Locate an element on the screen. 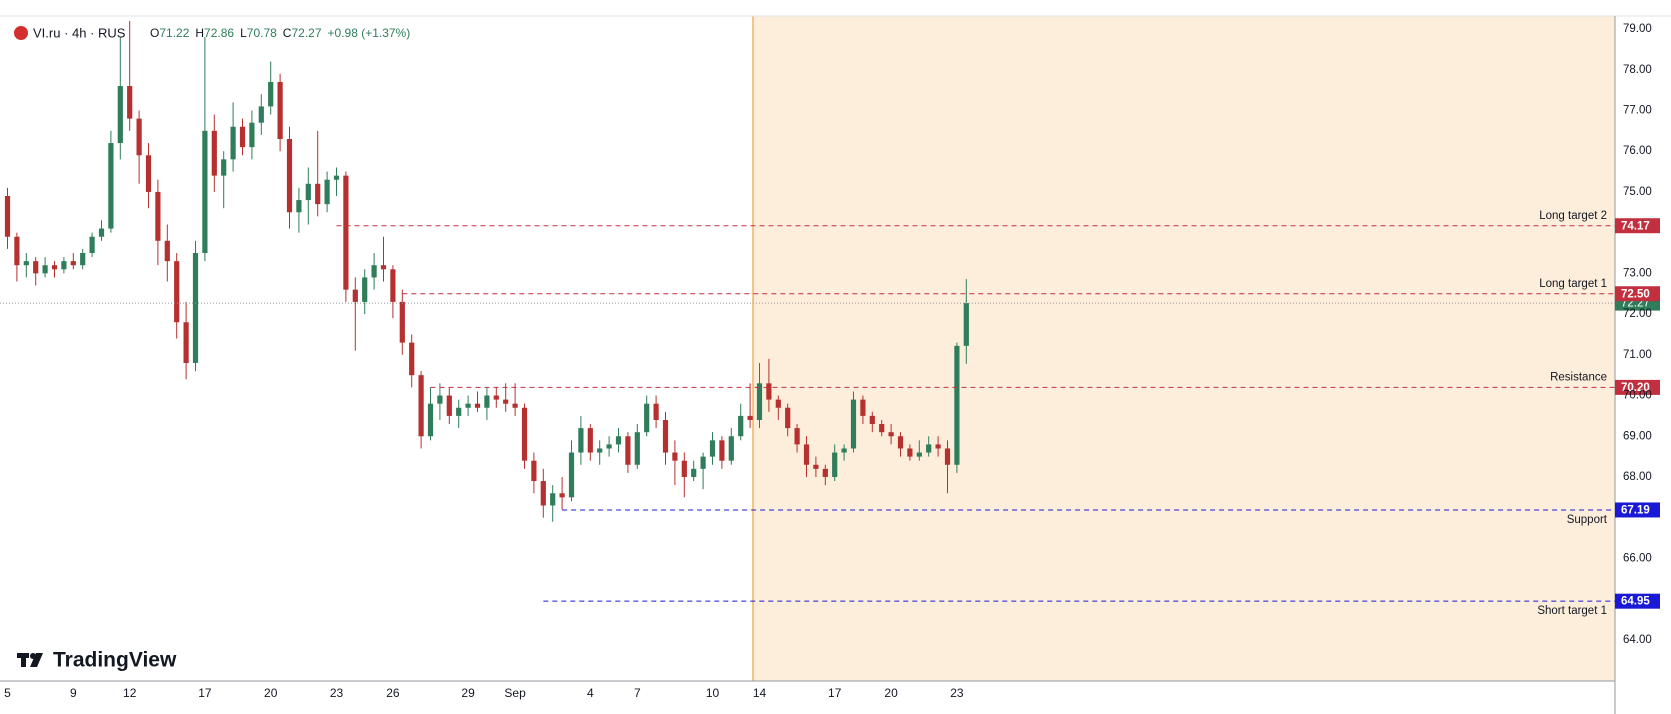 The height and width of the screenshot is (714, 1671). y-tick-label: 79.00 is located at coordinates (1637, 29).